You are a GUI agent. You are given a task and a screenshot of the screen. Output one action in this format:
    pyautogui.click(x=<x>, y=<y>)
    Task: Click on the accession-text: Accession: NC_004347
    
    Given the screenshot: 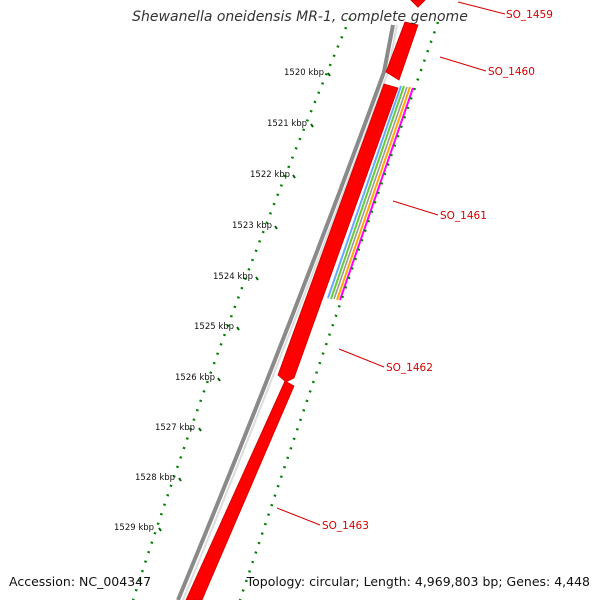 What is the action you would take?
    pyautogui.click(x=80, y=581)
    